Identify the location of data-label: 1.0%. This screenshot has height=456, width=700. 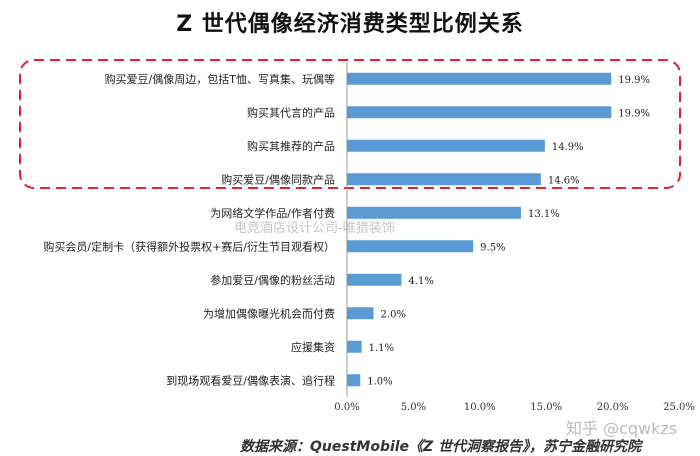
(379, 381).